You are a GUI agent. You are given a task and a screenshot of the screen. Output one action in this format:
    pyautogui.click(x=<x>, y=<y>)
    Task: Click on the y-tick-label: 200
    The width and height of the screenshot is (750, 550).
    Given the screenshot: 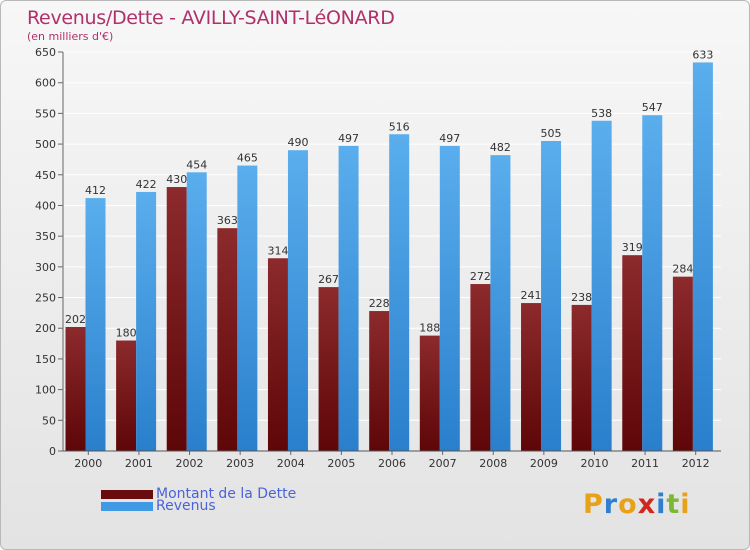 What is the action you would take?
    pyautogui.click(x=45, y=328)
    